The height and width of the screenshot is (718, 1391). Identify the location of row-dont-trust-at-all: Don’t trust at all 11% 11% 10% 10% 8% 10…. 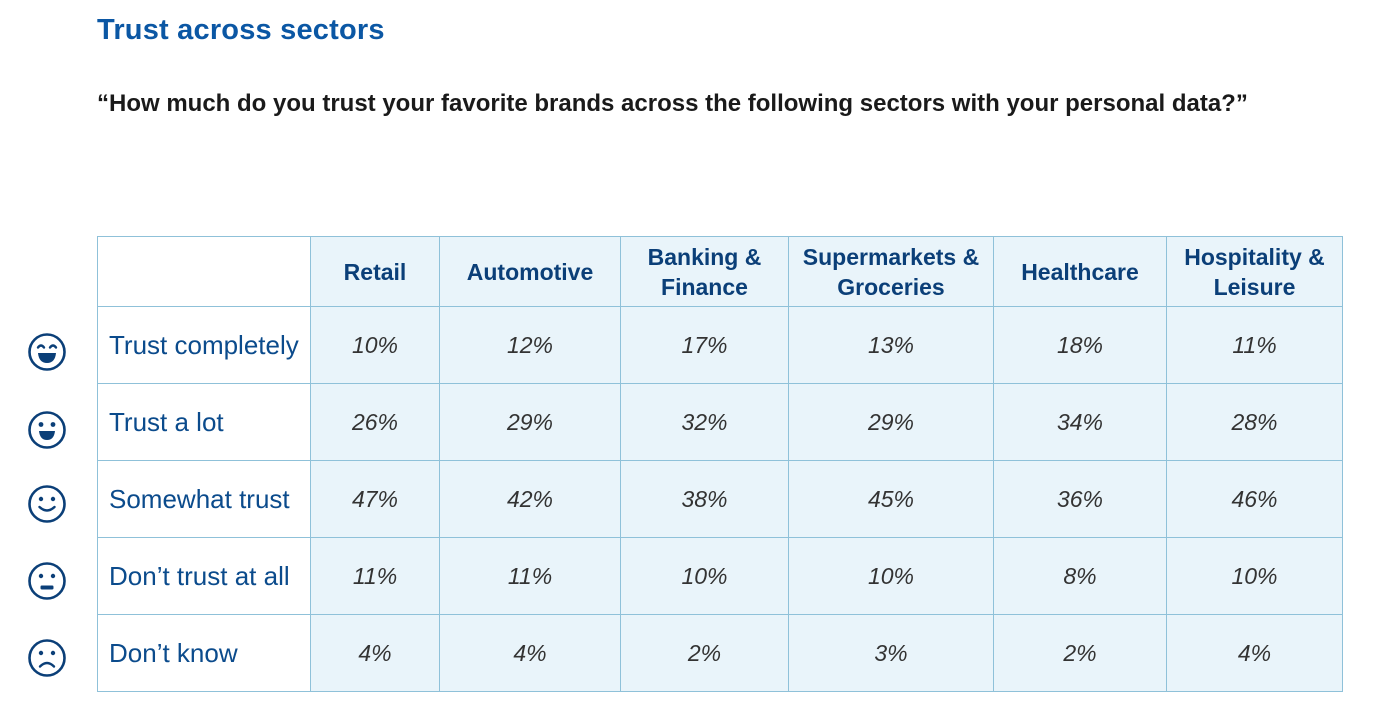
(720, 576).